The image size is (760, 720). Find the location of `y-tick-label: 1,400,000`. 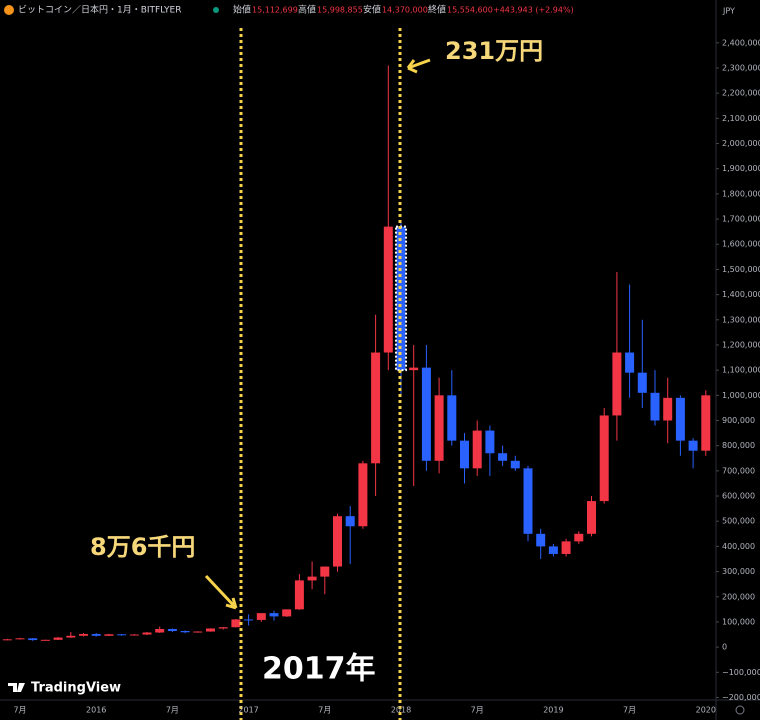

y-tick-label: 1,400,000 is located at coordinates (741, 294).